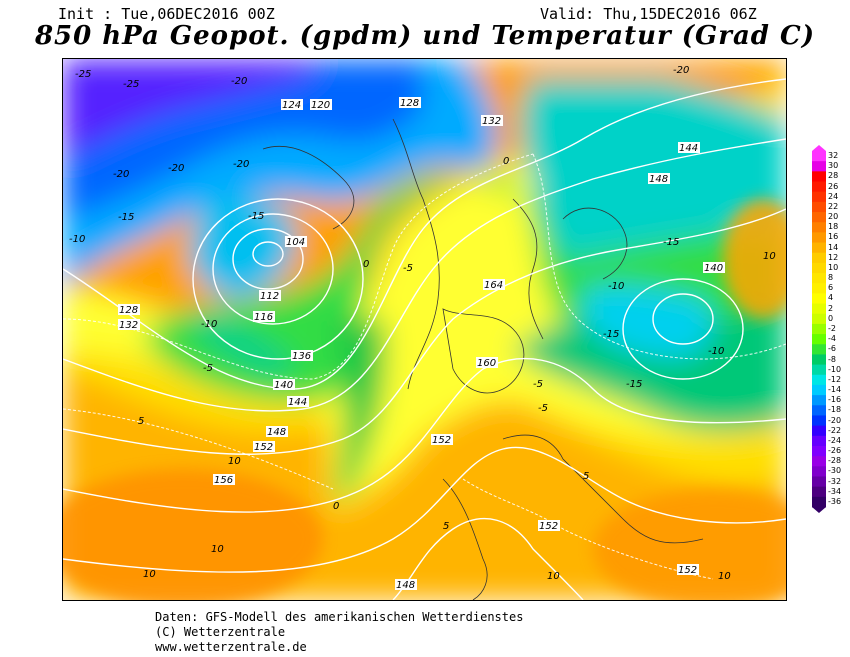 This screenshot has height=657, width=850. Describe the element at coordinates (835, 379) in the screenshot. I see `legend-value: -12` at that location.